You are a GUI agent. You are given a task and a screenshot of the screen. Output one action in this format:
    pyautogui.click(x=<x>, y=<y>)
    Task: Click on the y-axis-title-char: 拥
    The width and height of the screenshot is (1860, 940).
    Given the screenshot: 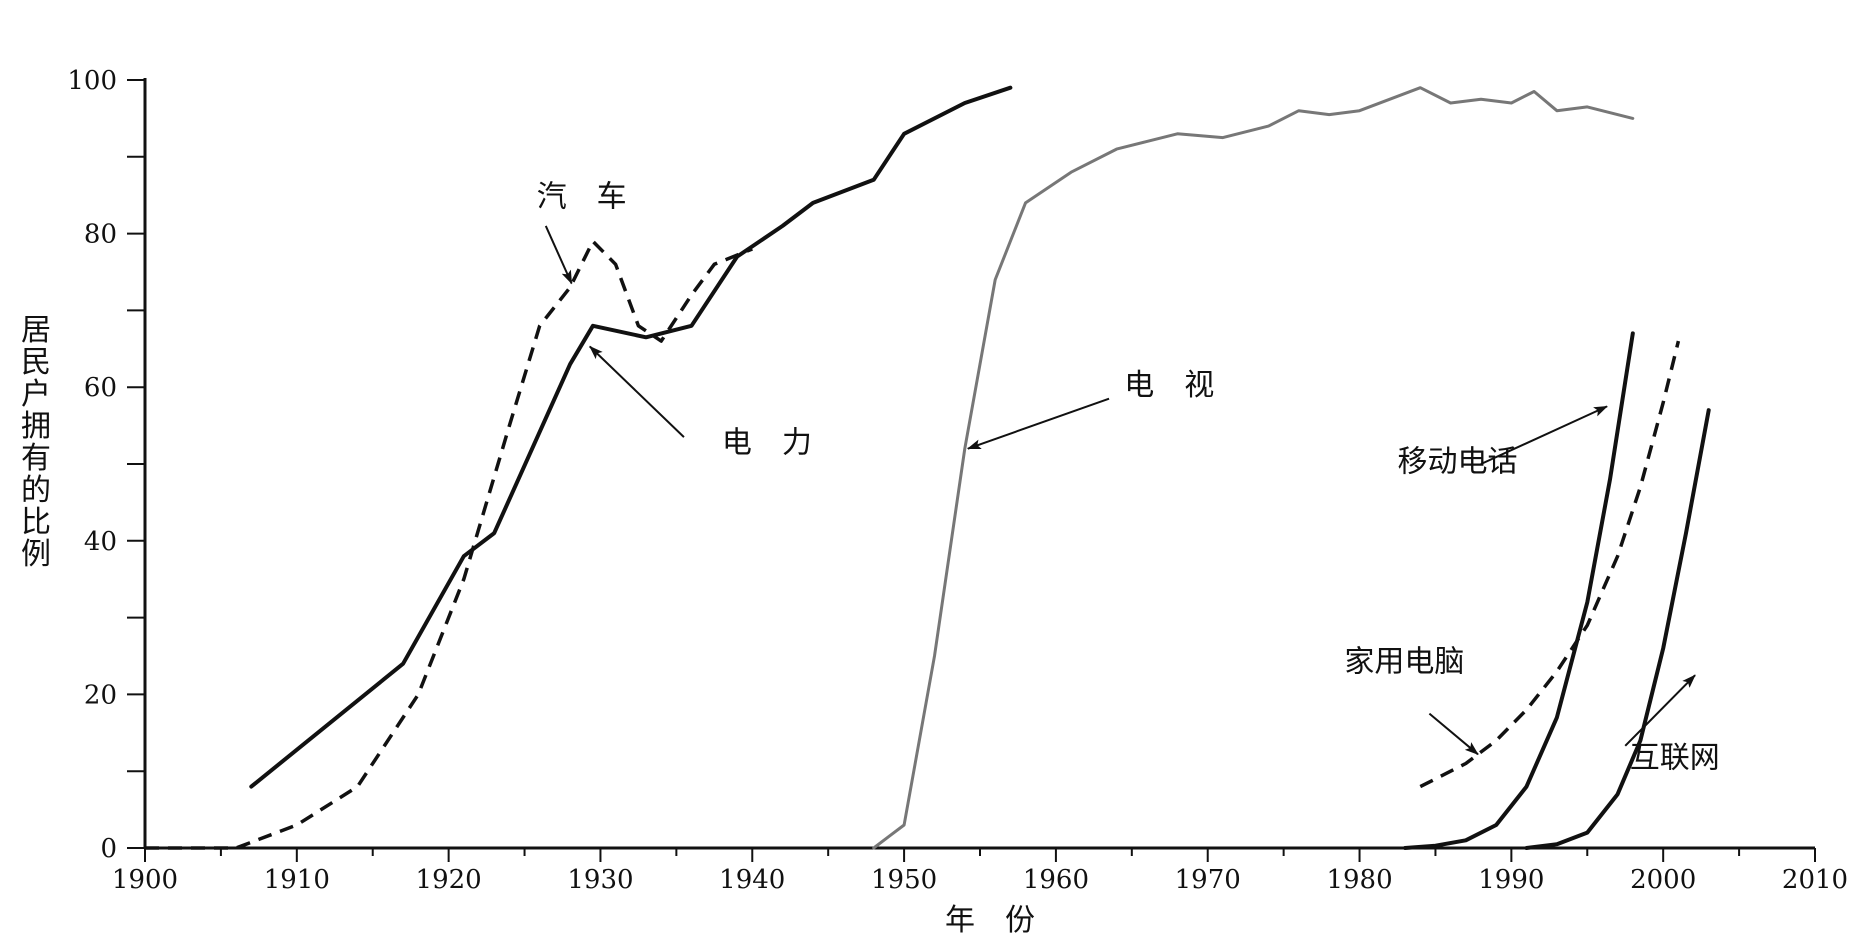 What is the action you would take?
    pyautogui.click(x=36, y=426)
    